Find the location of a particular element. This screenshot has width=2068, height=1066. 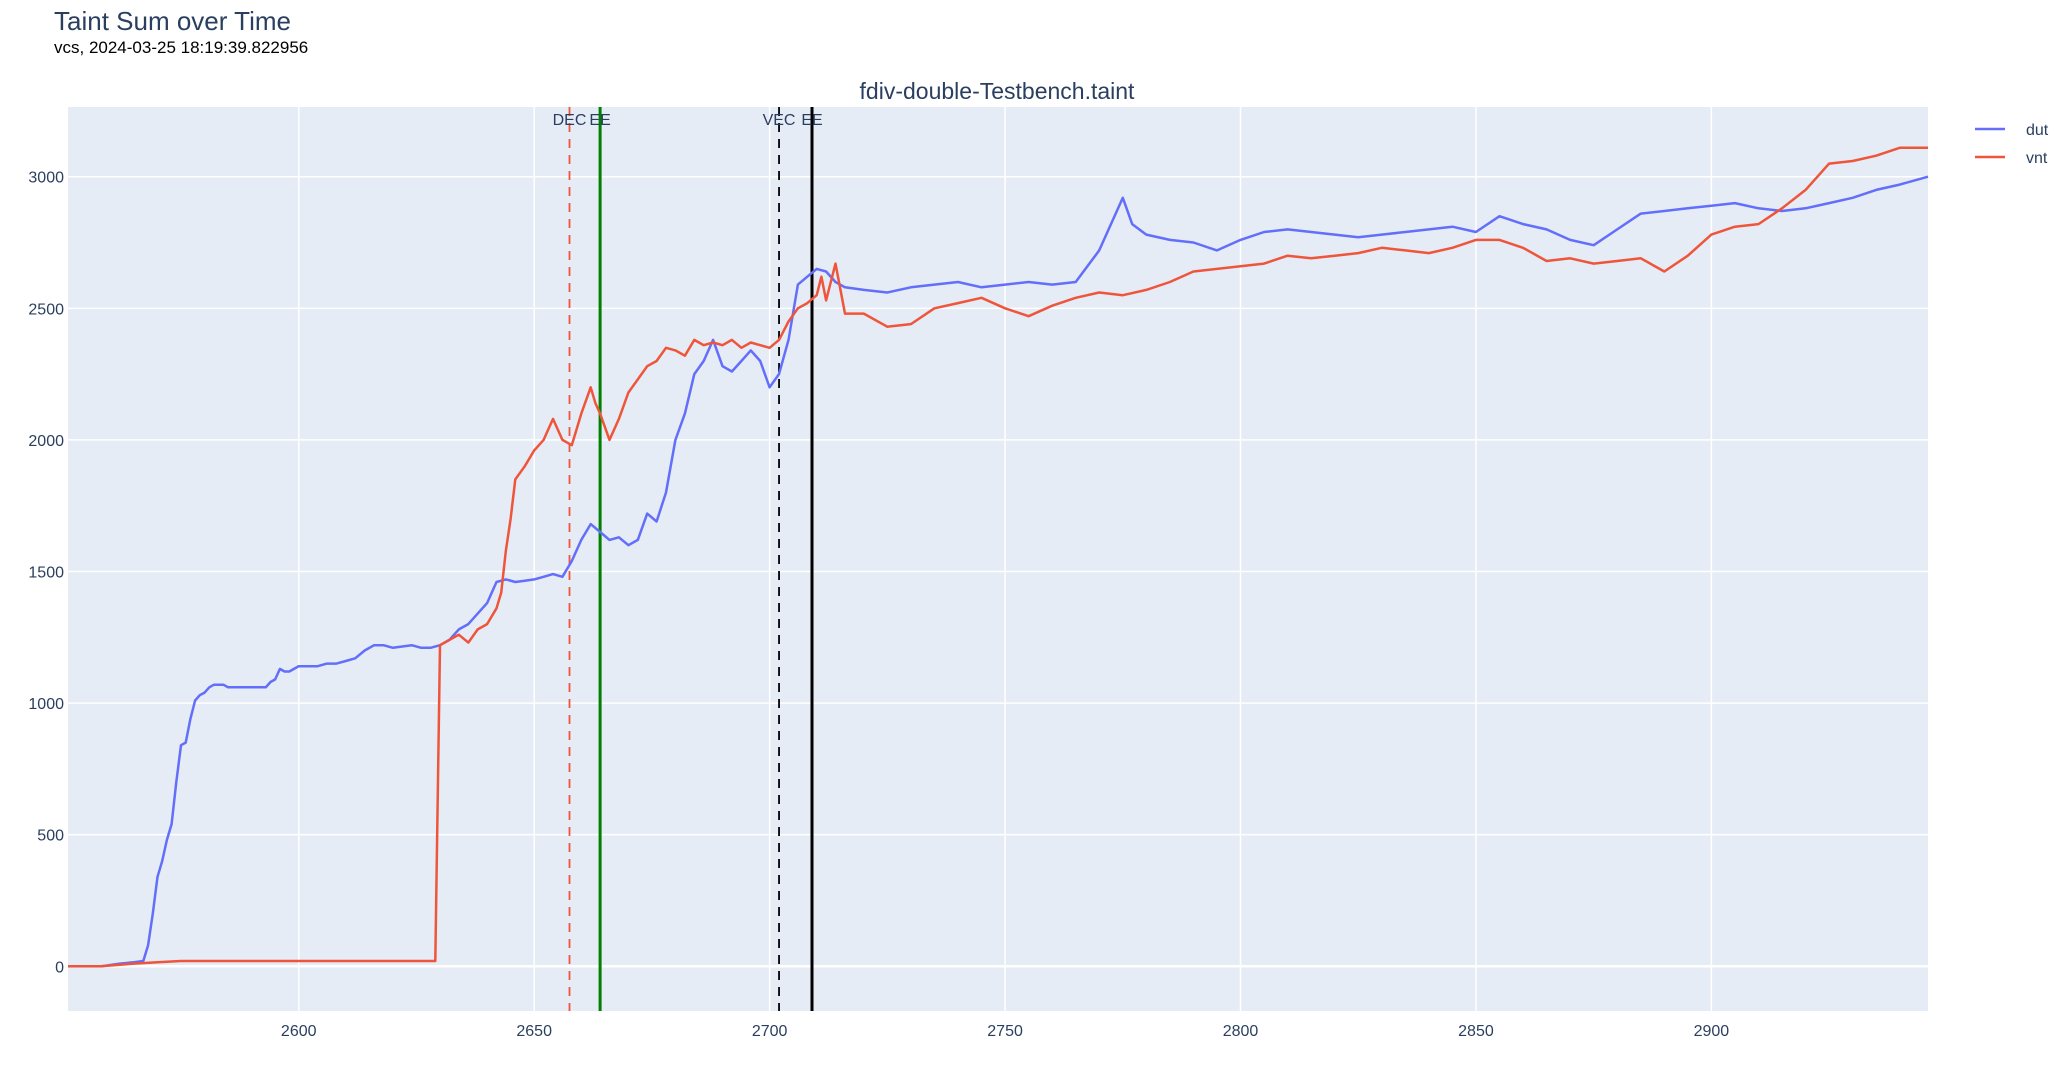

x-axis-ticks: 2600 2650 2700 2750 2800 2850 2900 is located at coordinates (1005, 1031).